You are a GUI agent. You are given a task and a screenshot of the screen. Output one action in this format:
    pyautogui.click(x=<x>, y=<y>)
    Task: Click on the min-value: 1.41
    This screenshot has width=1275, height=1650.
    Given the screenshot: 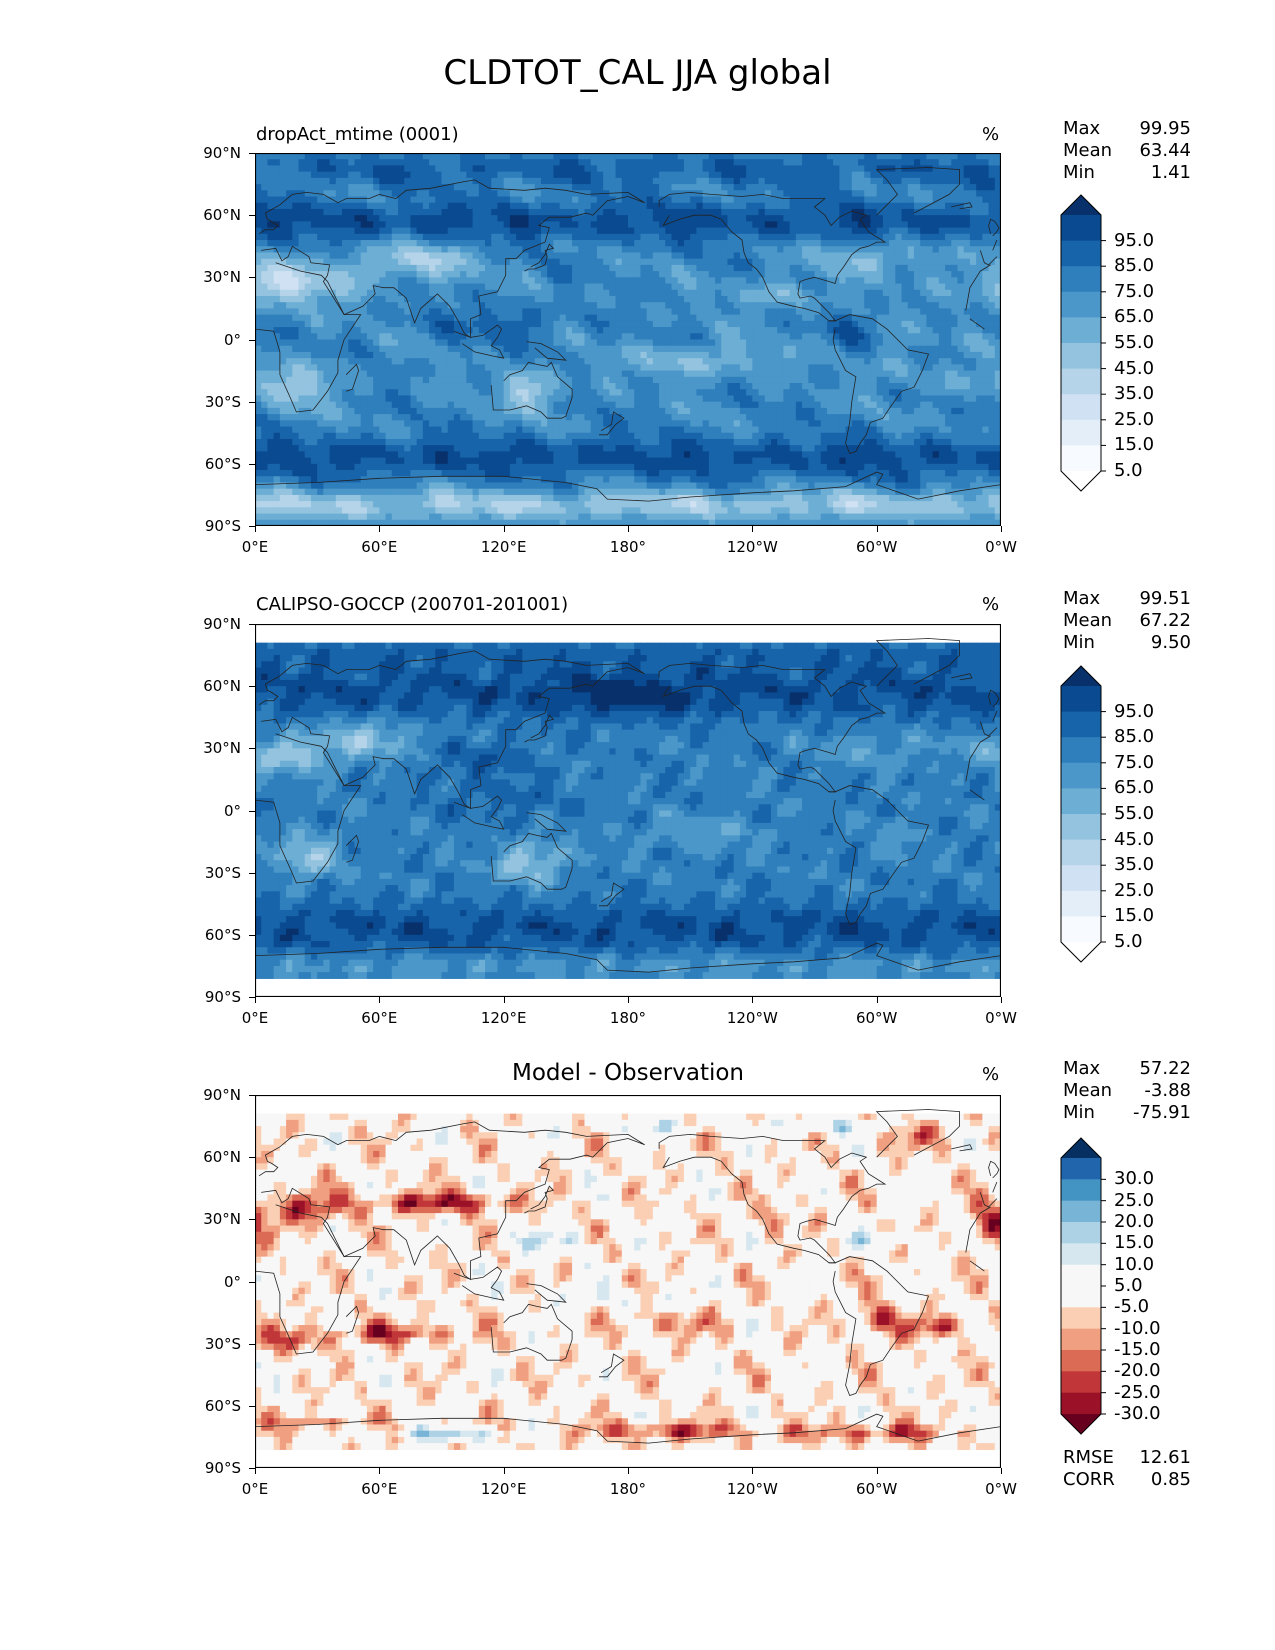 What is the action you would take?
    pyautogui.click(x=1171, y=173)
    